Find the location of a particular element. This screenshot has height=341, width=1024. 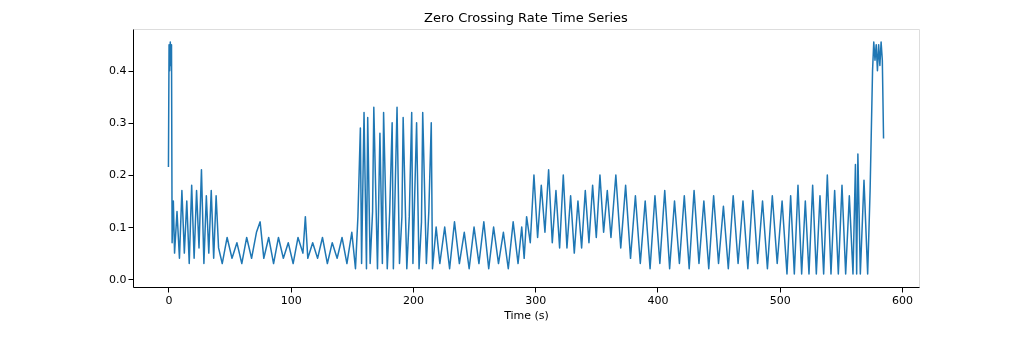

y-tick-label: 0.2 is located at coordinates (118, 175).